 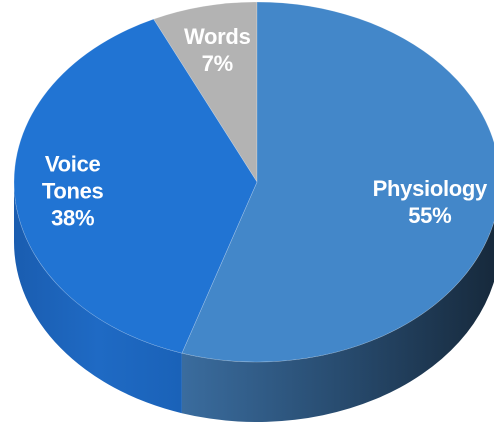 What do you see at coordinates (72, 164) in the screenshot?
I see `data-label-name: Voice` at bounding box center [72, 164].